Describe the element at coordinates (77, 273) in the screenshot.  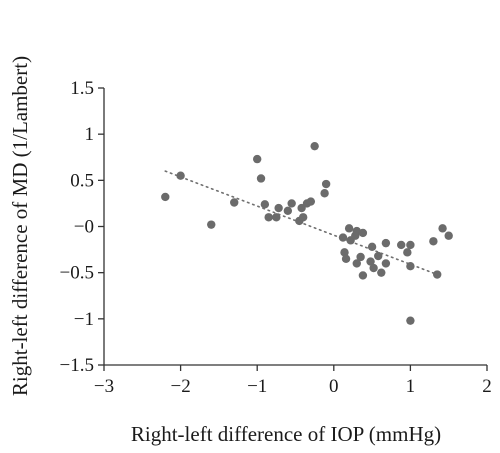
I see `y-tick-label: −0.5` at that location.